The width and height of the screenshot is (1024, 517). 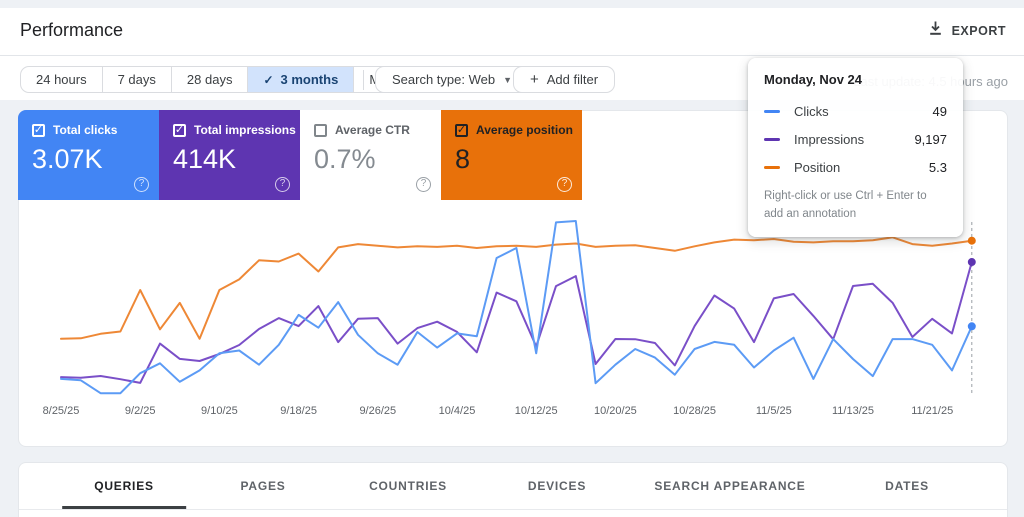 I want to click on tab-countries: COUNTRIES, so click(x=408, y=486).